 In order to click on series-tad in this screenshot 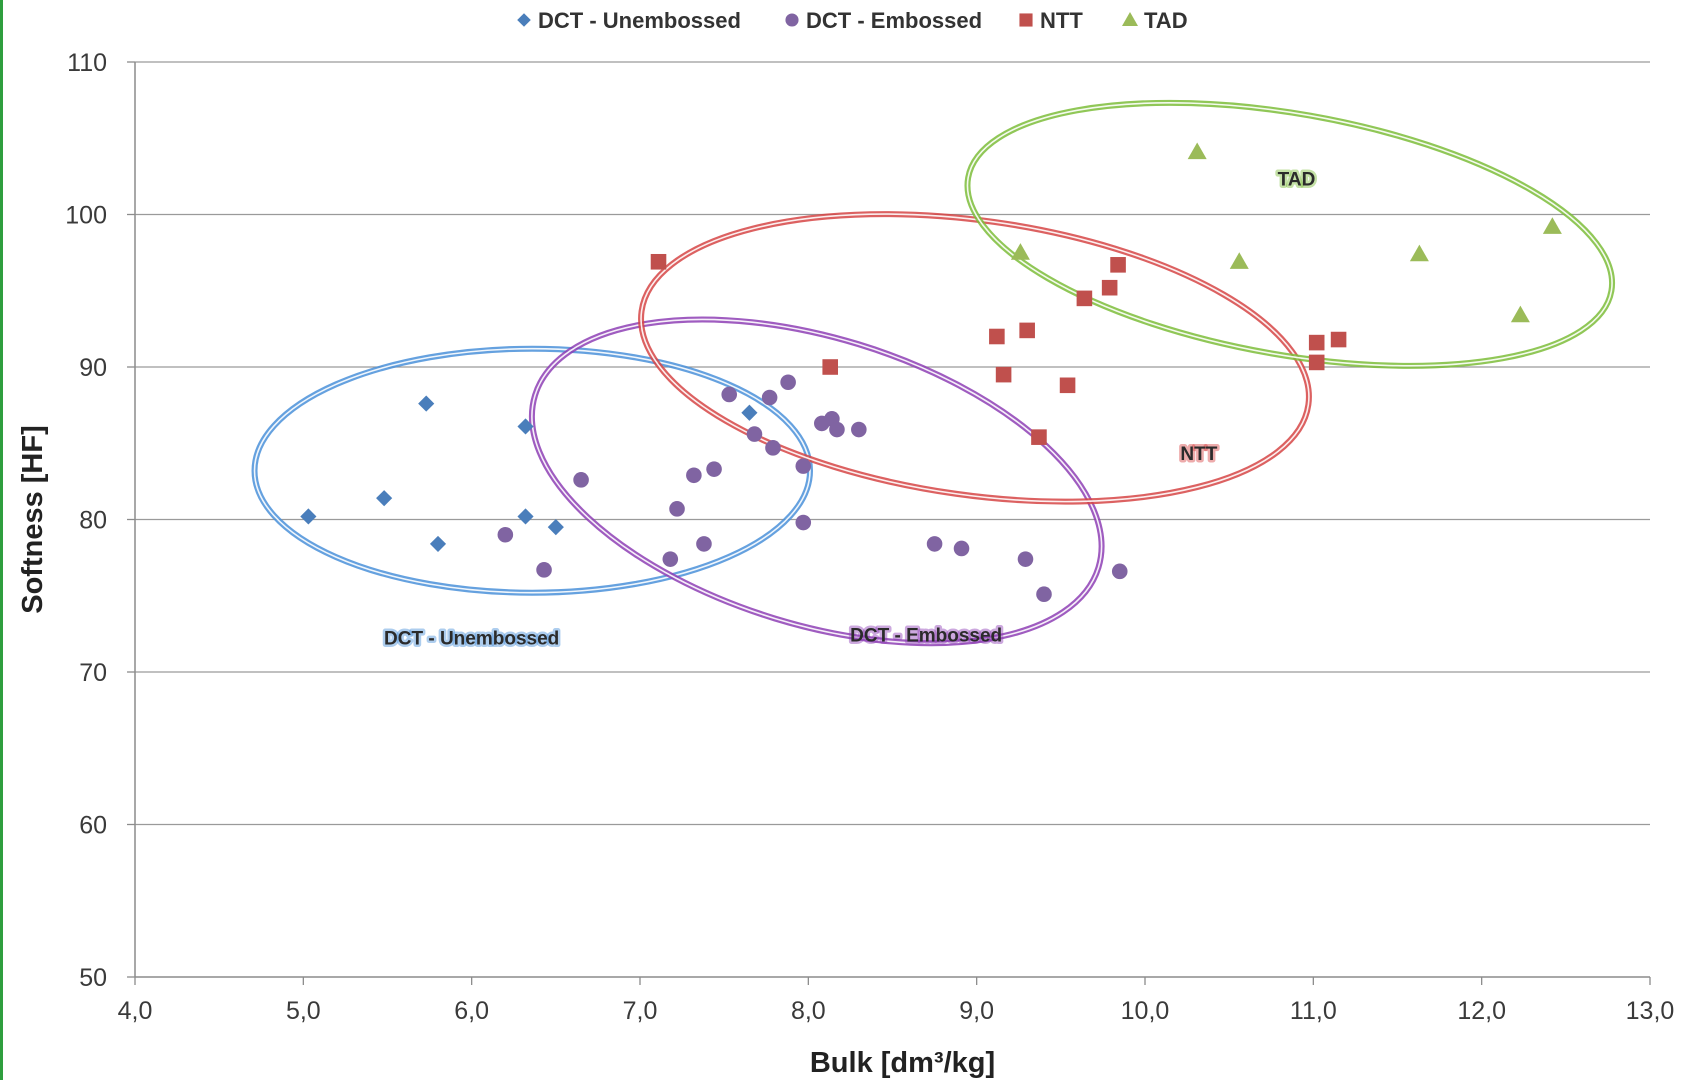, I will do `click(1286, 232)`.